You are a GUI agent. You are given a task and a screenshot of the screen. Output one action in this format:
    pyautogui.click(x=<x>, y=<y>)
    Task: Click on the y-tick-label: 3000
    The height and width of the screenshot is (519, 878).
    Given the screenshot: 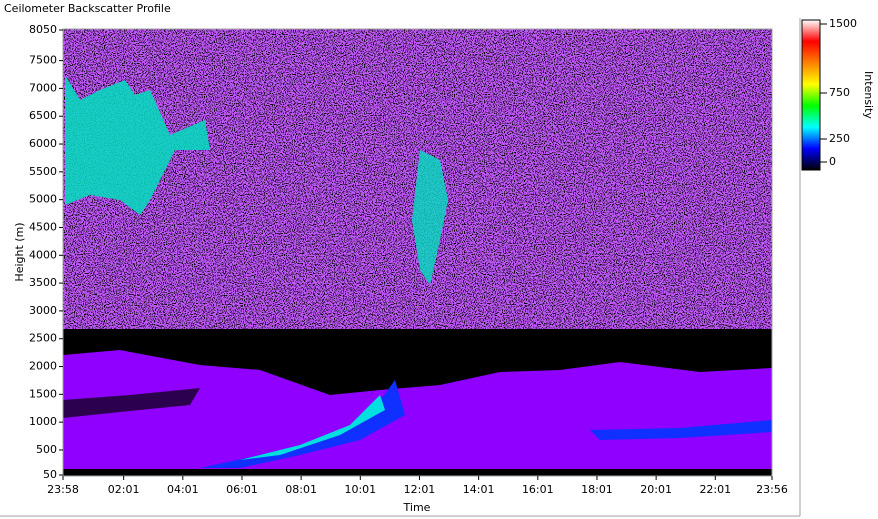 What is the action you would take?
    pyautogui.click(x=43, y=310)
    